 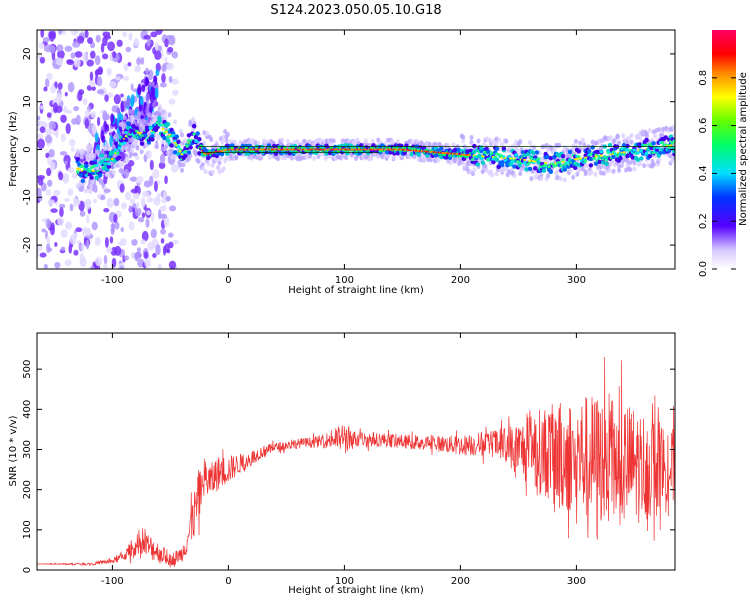 I want to click on colorbar-tick-label: 0.0, so click(x=703, y=269).